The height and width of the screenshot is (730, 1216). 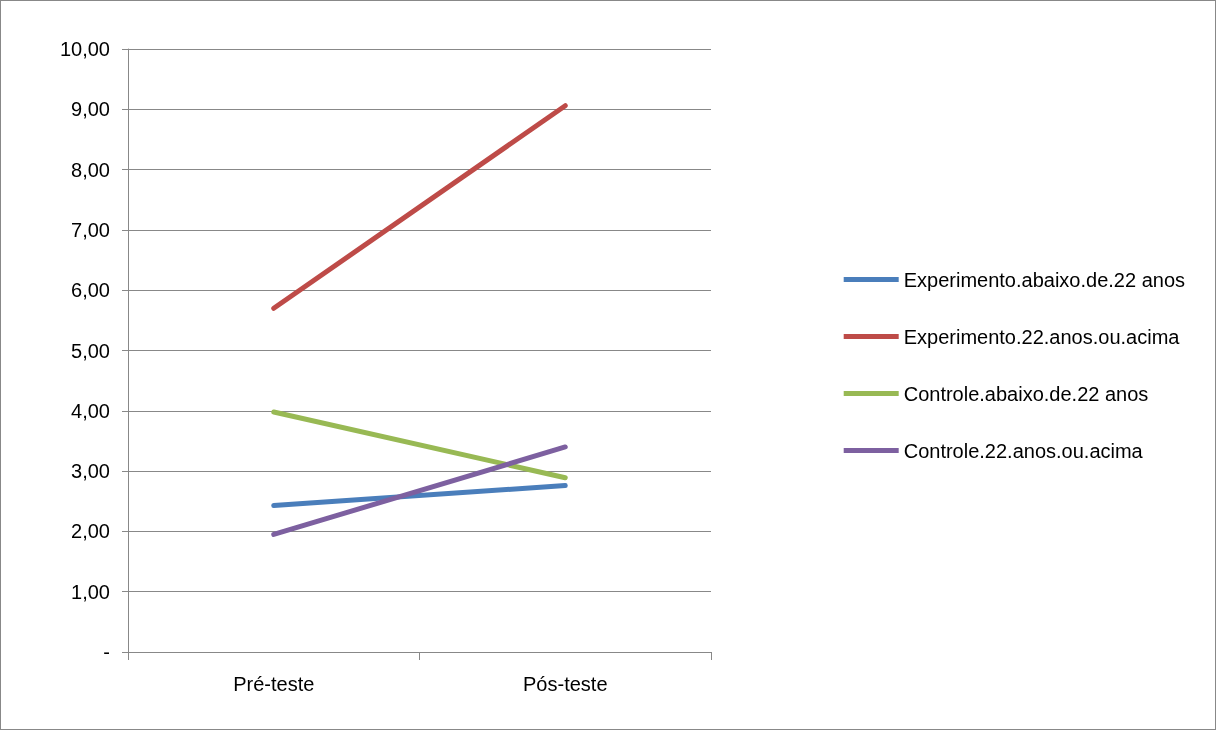 What do you see at coordinates (1042, 336) in the screenshot?
I see `legend-label: Experimento.22.anos.ou.acima` at bounding box center [1042, 336].